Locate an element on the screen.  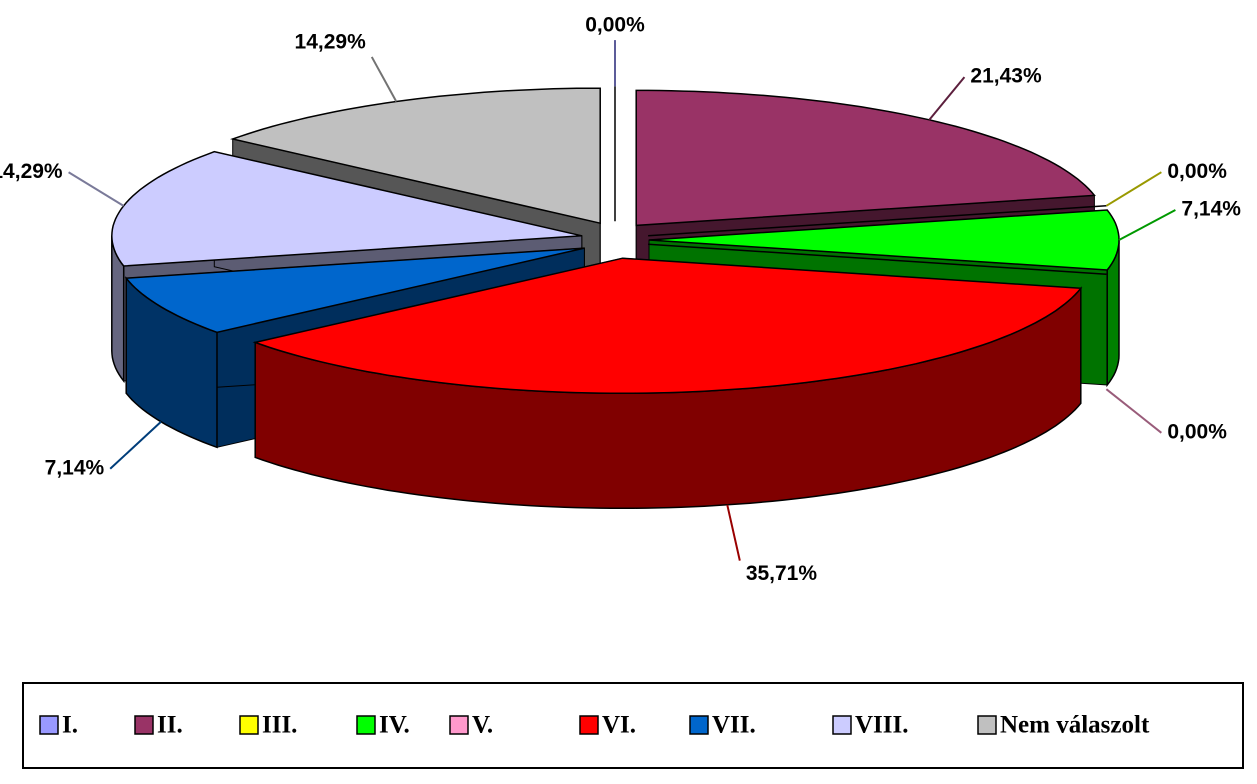
legend-label: II. is located at coordinates (170, 725).